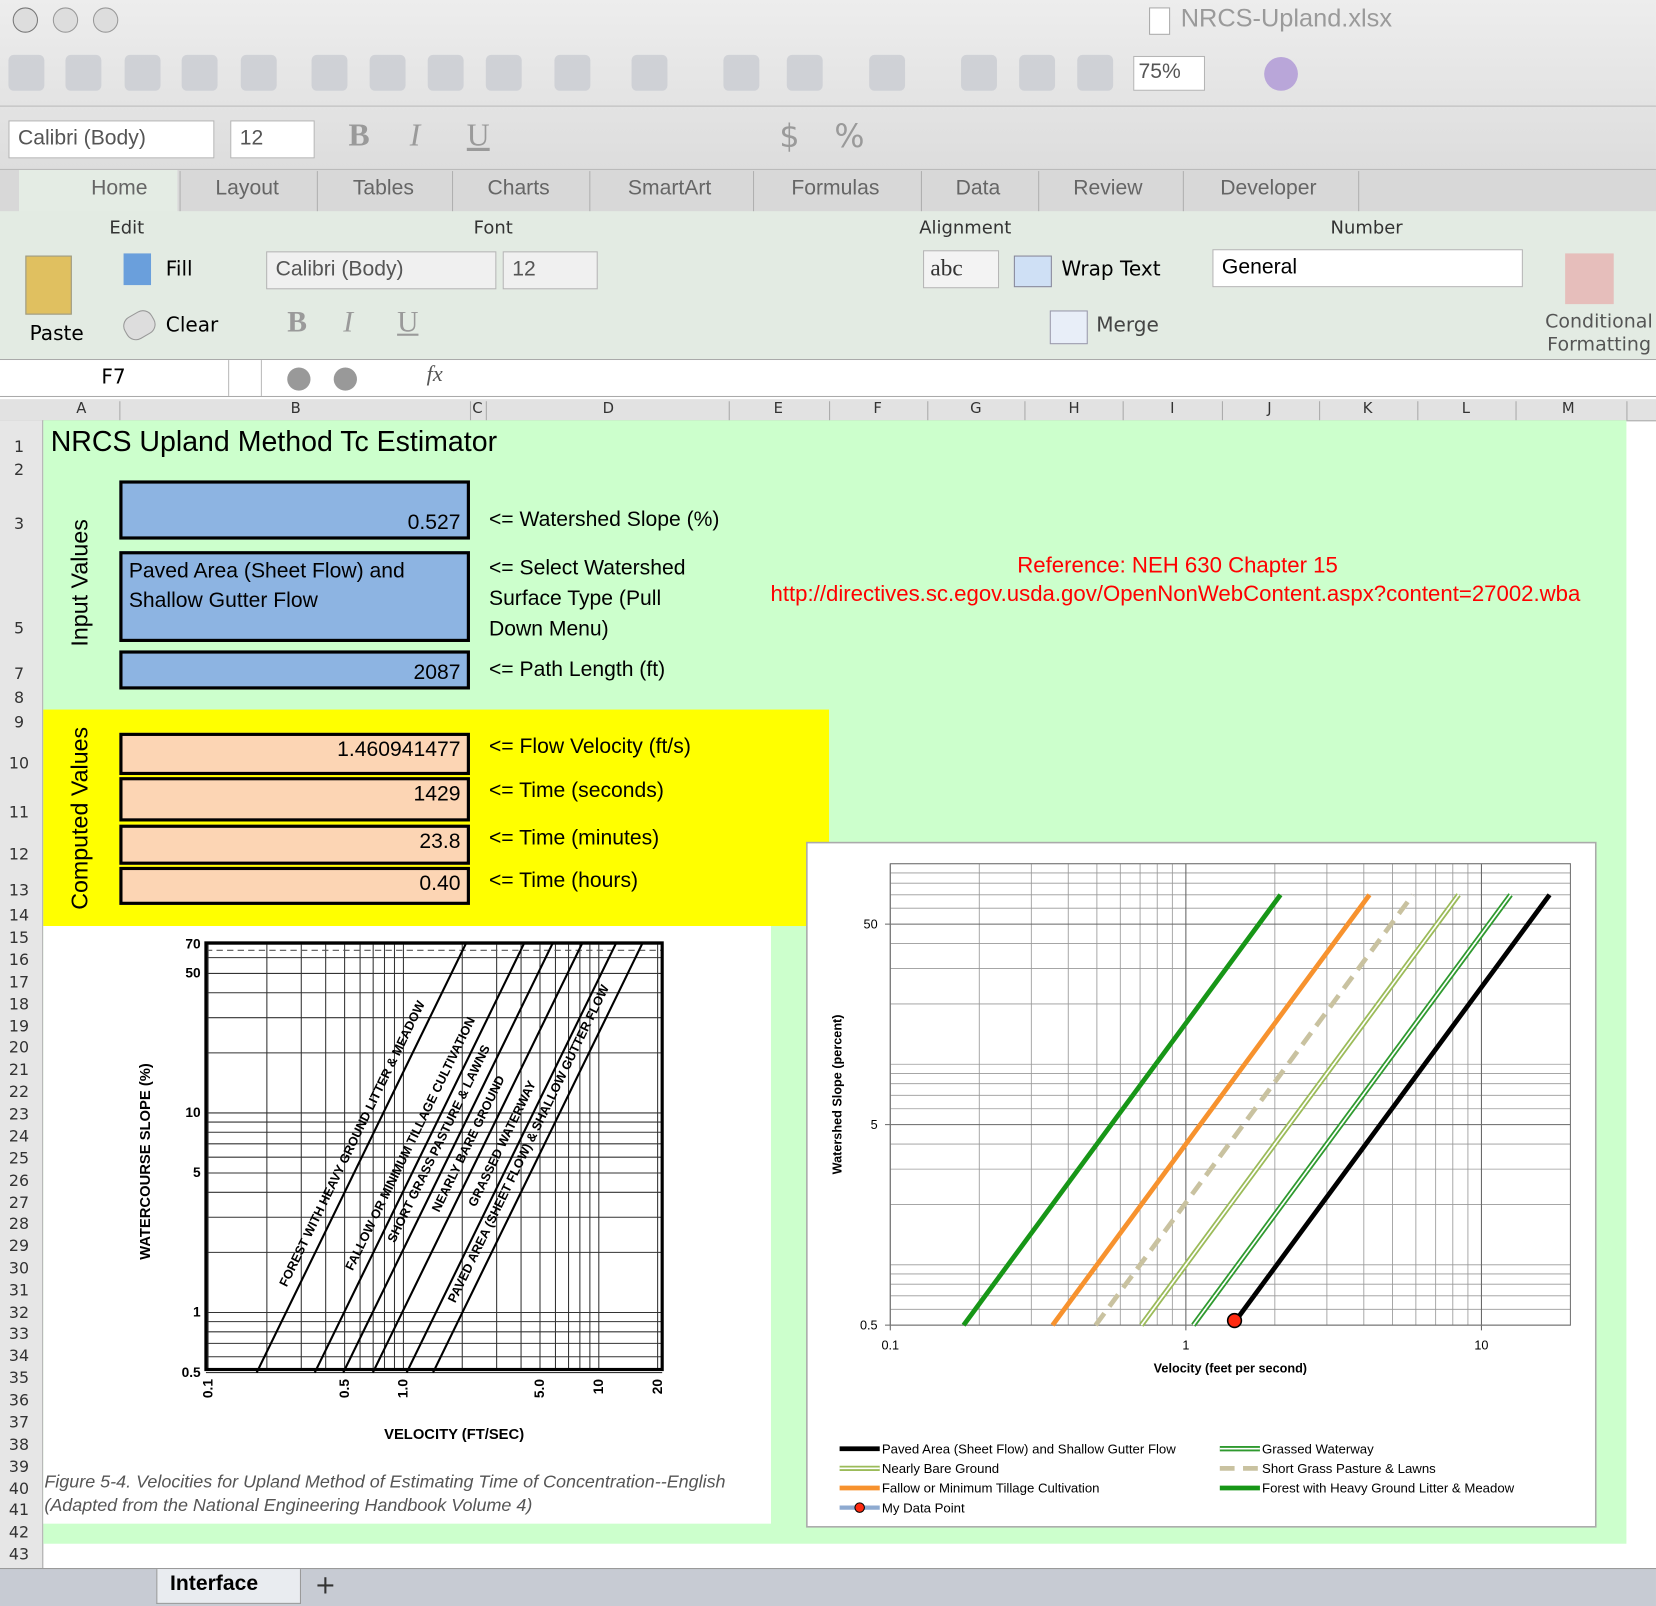  What do you see at coordinates (19, 1114) in the screenshot?
I see `row-header: 23` at bounding box center [19, 1114].